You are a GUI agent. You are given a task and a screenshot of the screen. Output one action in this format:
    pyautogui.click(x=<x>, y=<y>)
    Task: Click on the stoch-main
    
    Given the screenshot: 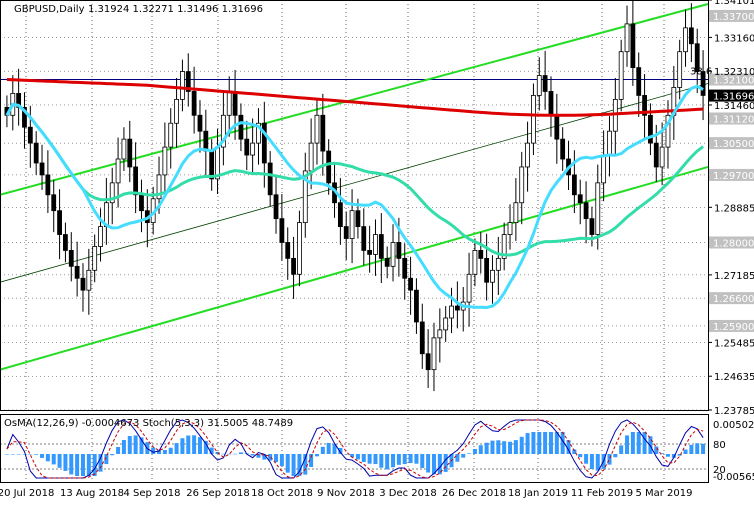 What is the action you would take?
    pyautogui.click(x=355, y=449)
    